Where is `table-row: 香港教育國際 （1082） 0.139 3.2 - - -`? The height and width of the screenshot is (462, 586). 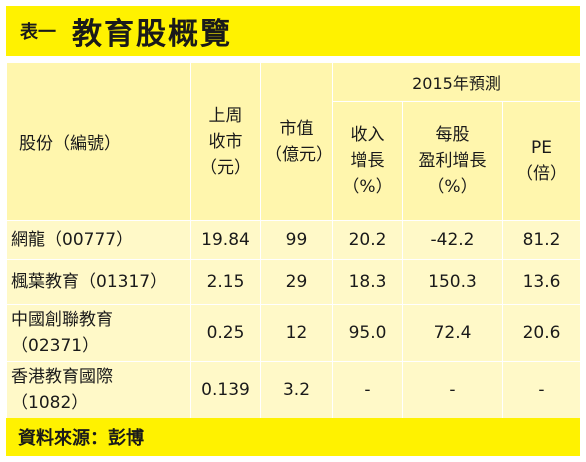 table-row: 香港教育國際 （1082） 0.139 3.2 - - - is located at coordinates (293, 390).